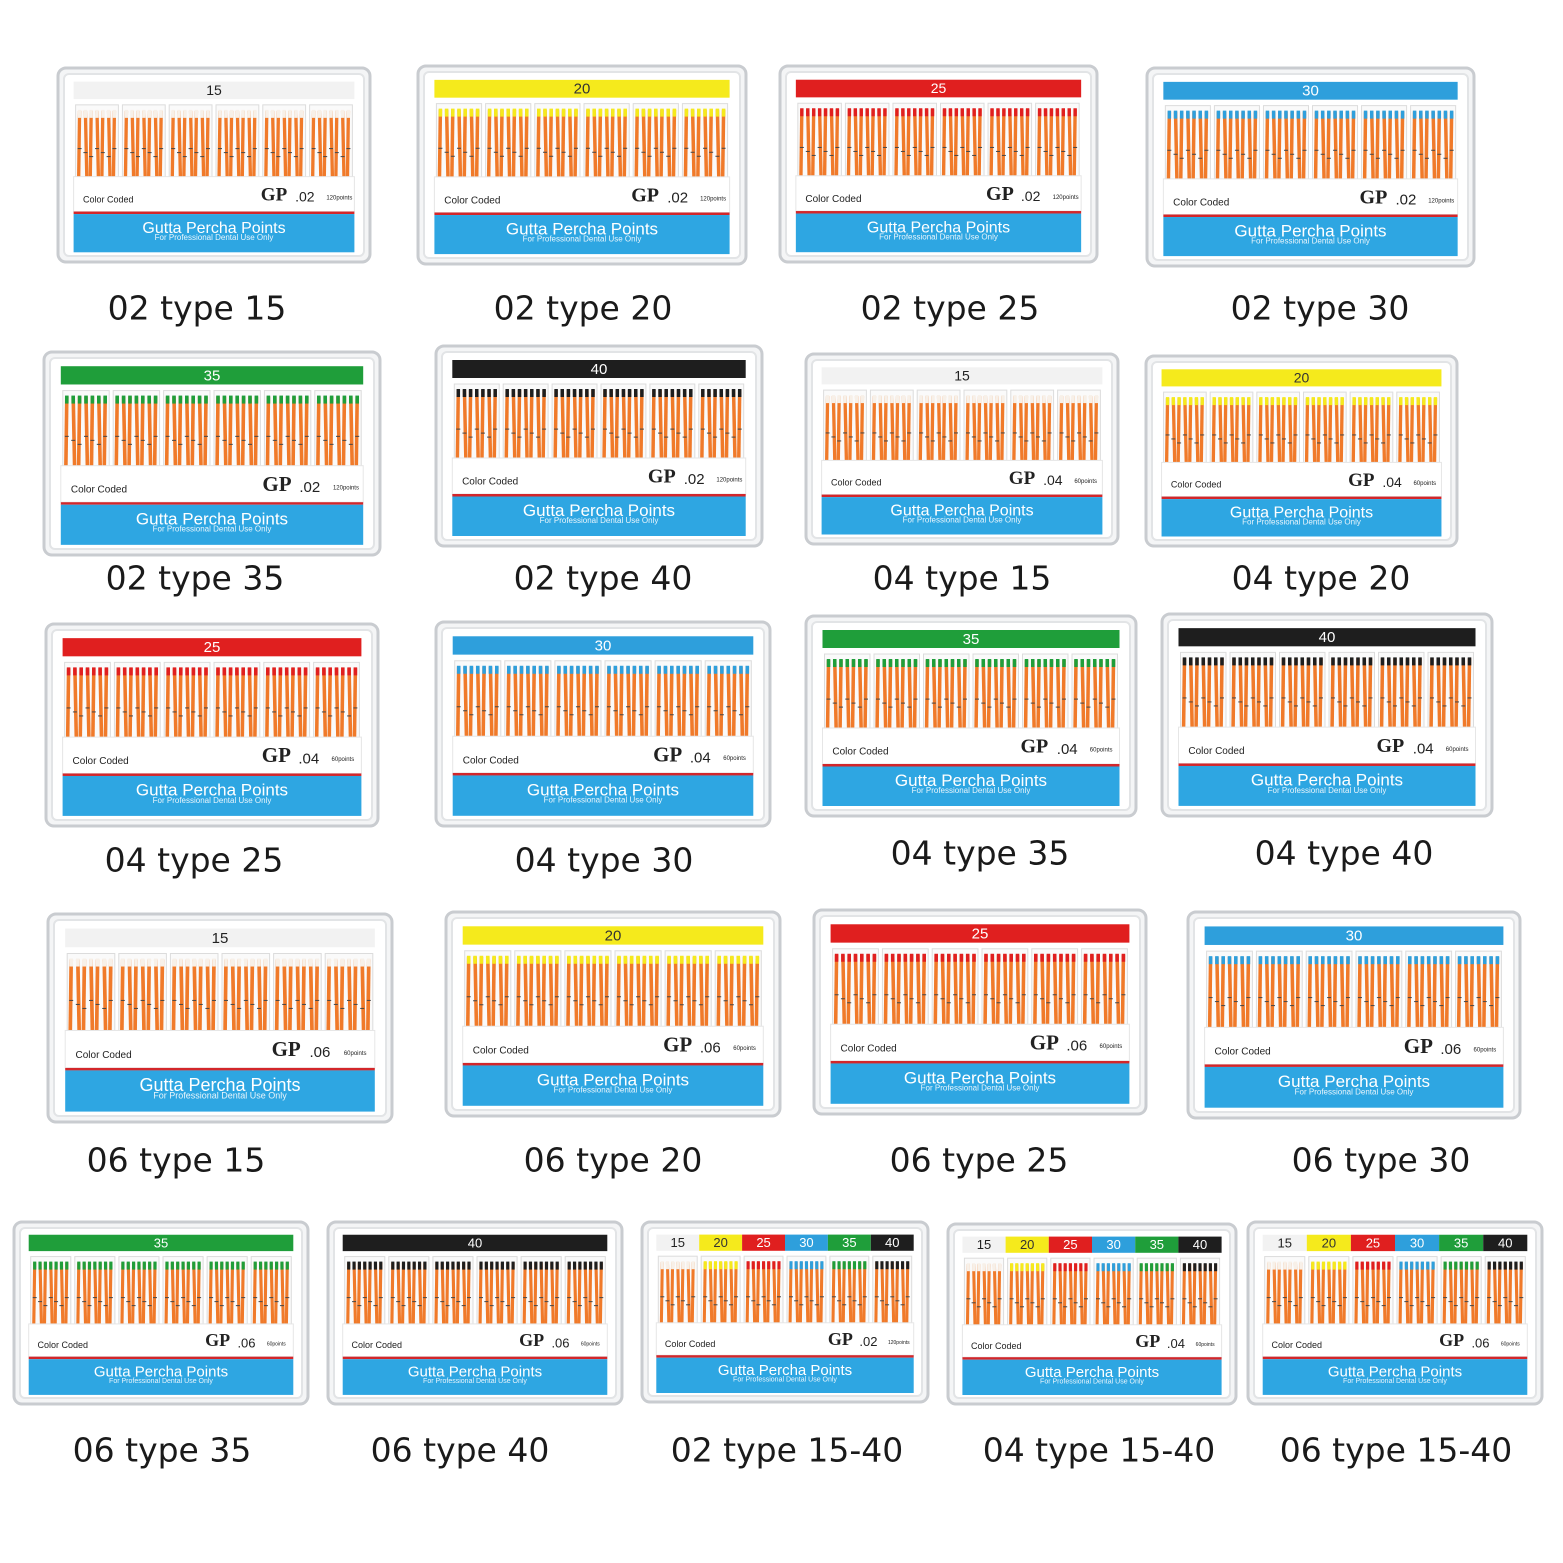 This screenshot has width=1563, height=1563. Describe the element at coordinates (1461, 1242) in the screenshot. I see `size-label: 35` at that location.